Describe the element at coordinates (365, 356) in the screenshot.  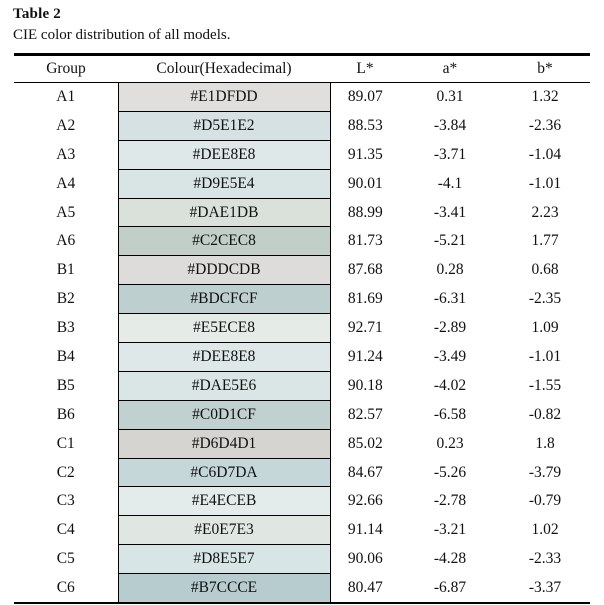
I see `l-cell: 91.24` at that location.